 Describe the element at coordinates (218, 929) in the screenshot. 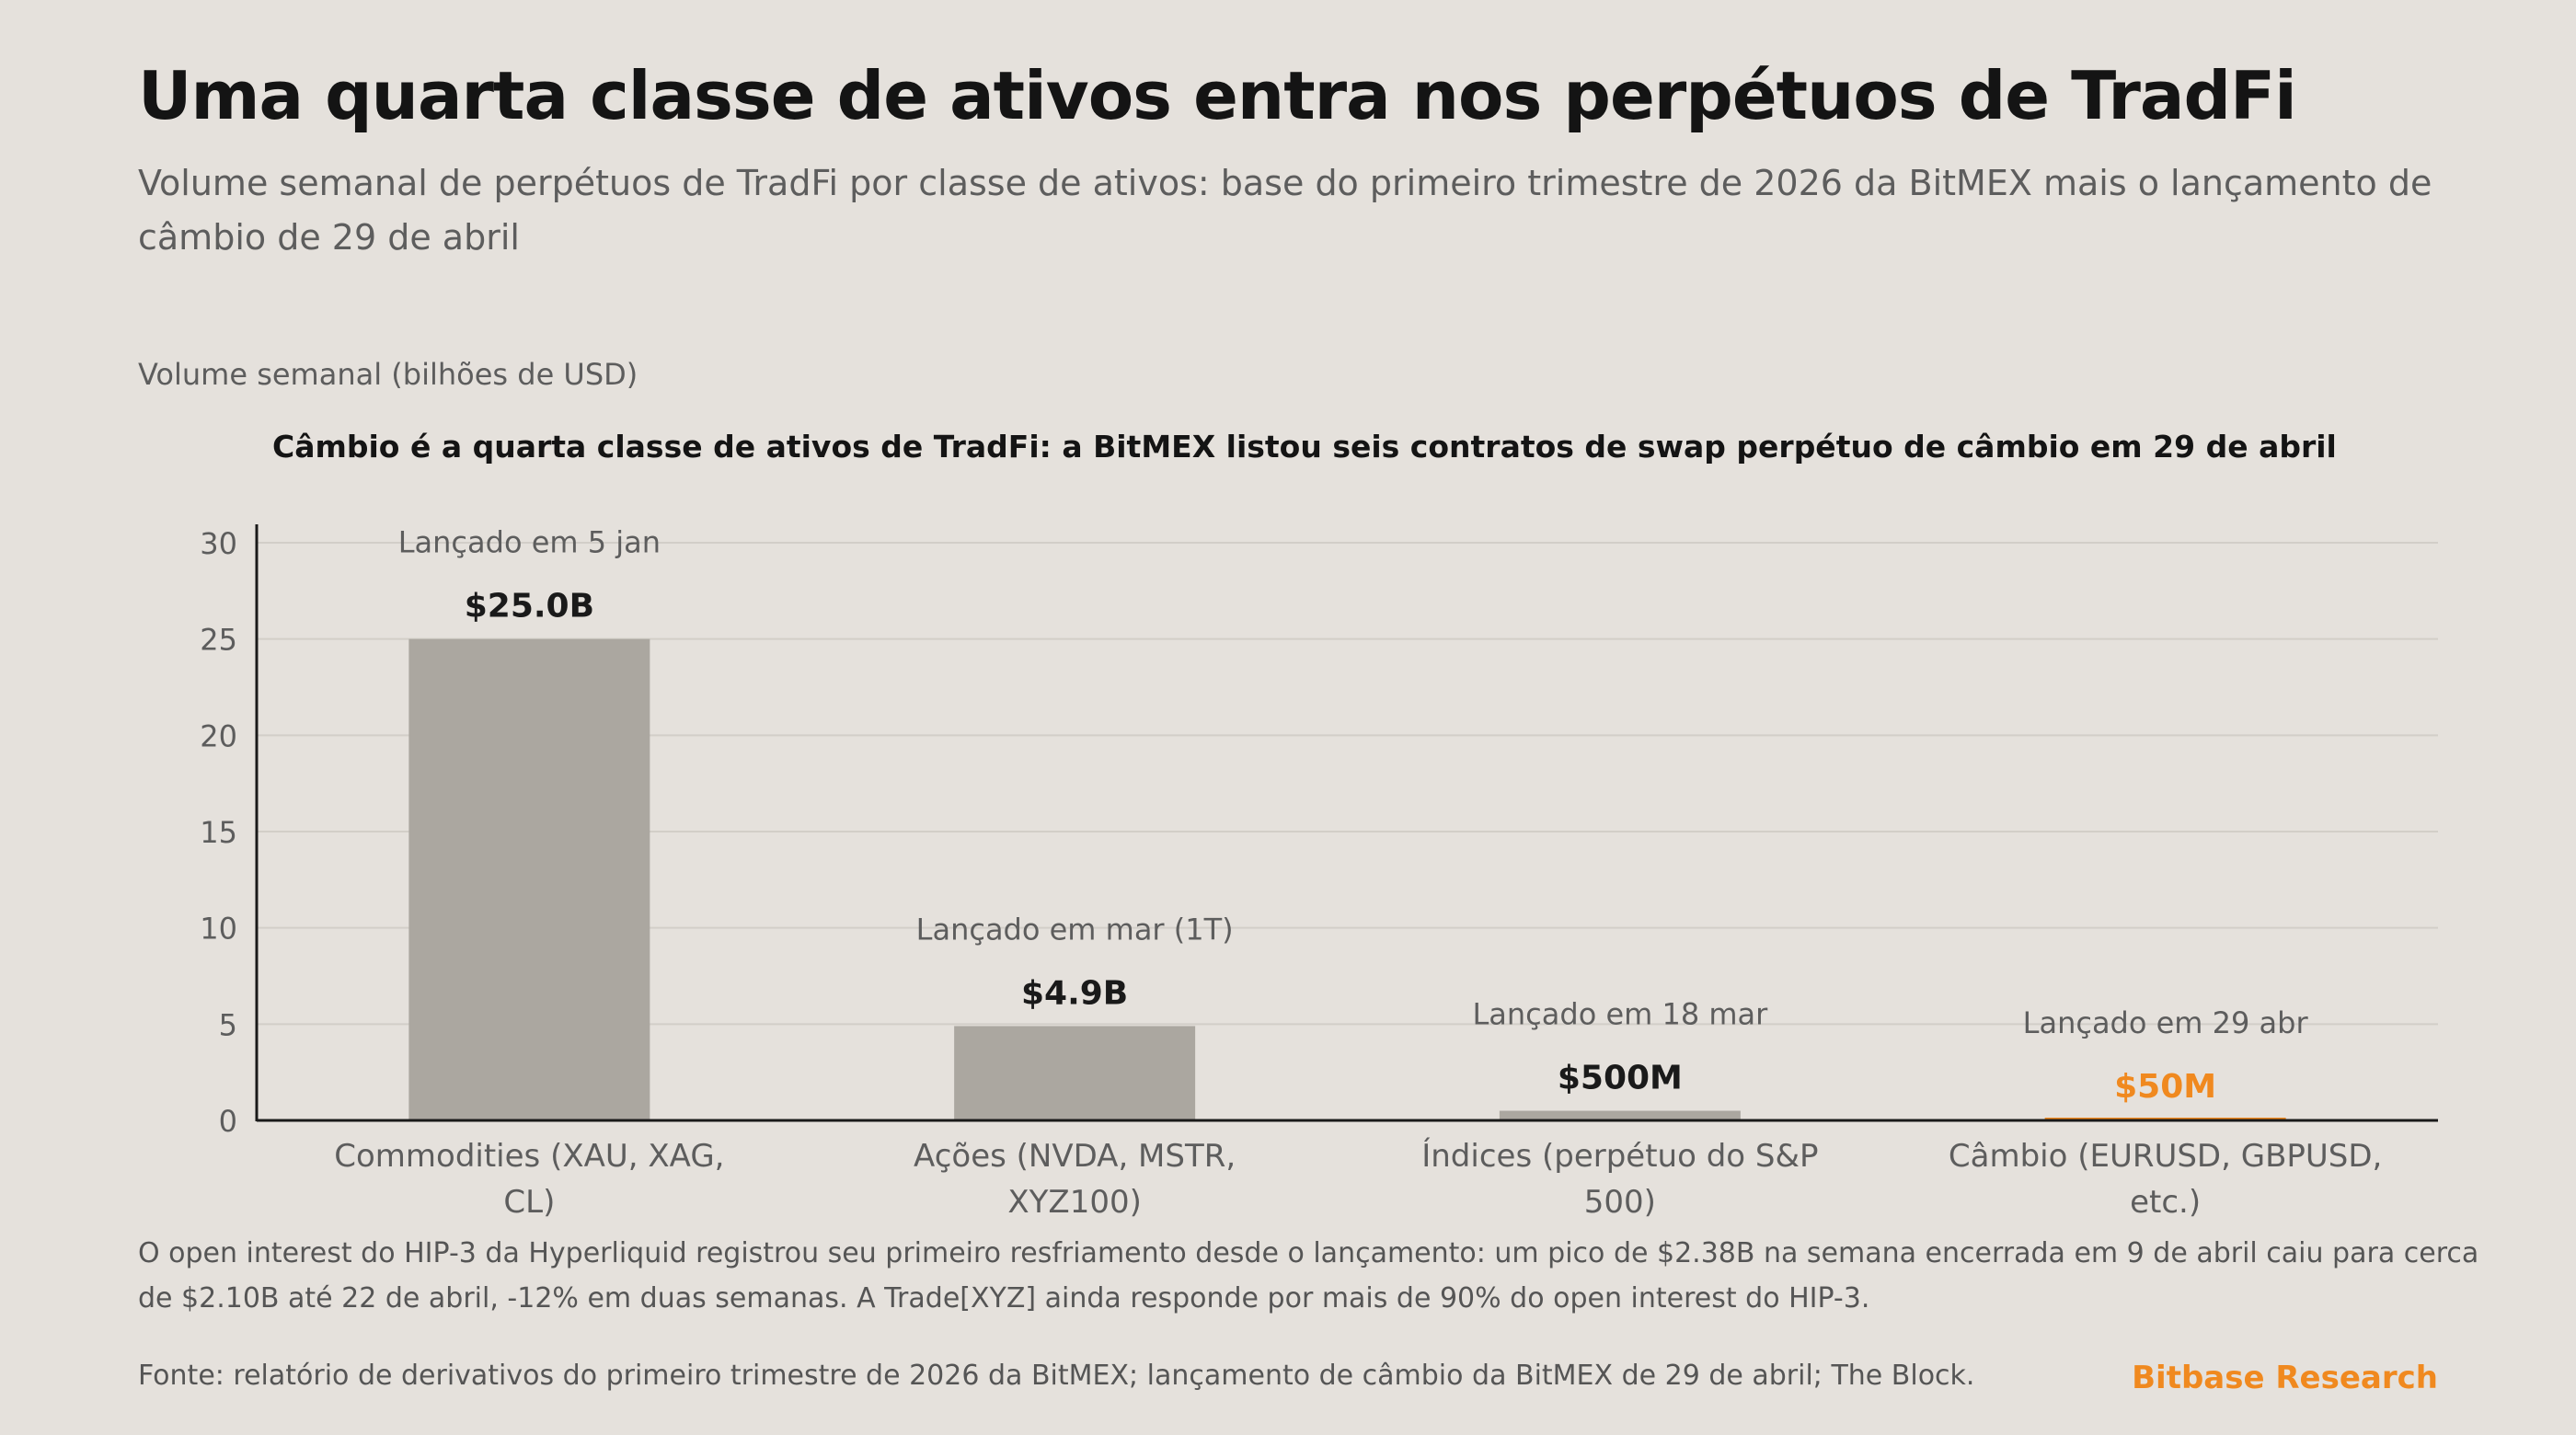

I see `y-tick-label: 10` at that location.